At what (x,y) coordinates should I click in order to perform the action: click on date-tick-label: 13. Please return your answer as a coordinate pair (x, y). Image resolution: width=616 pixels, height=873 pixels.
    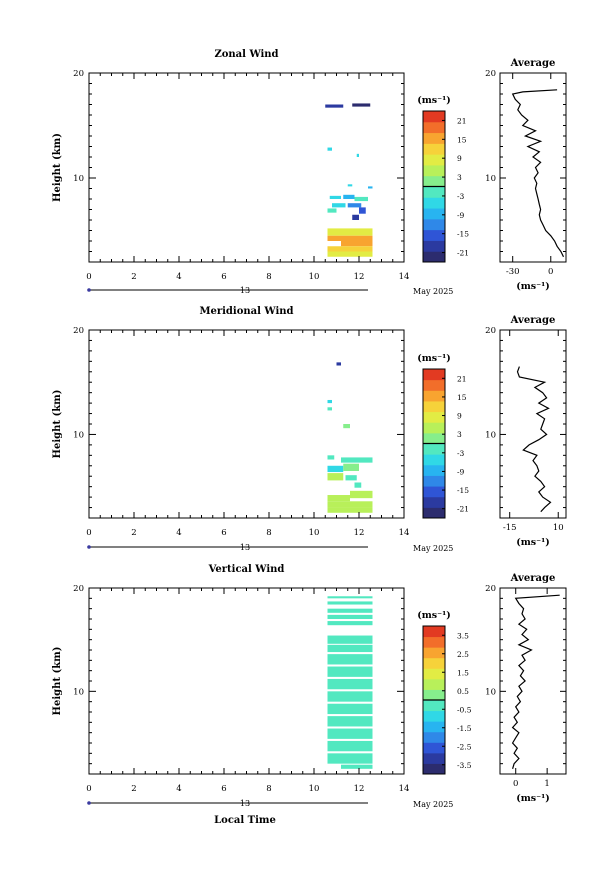
    Looking at the image, I should click on (245, 290).